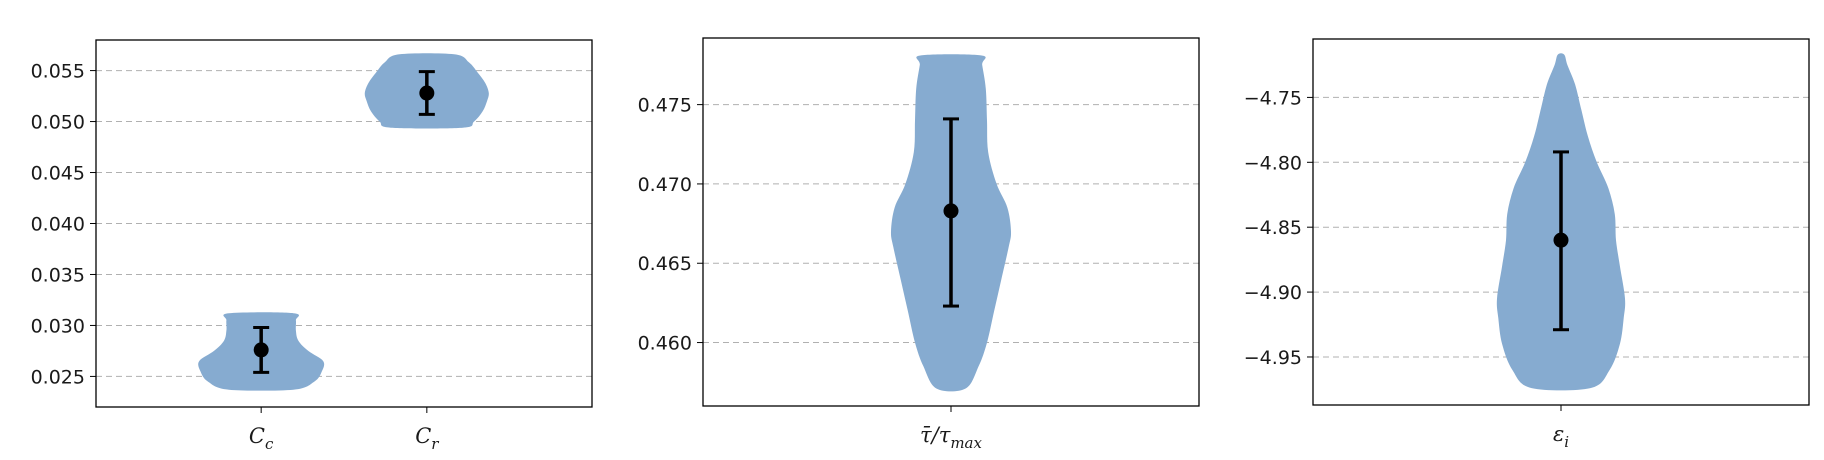 The image size is (1824, 460). Describe the element at coordinates (58, 225) in the screenshot. I see `y-tick-label: 0.040` at that location.